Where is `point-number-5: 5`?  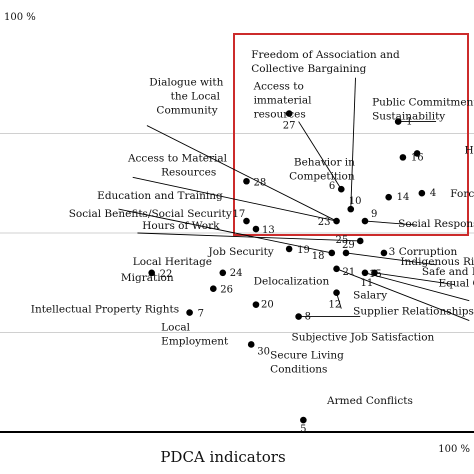
point-number-5: 5 is located at coordinates (303, 429).